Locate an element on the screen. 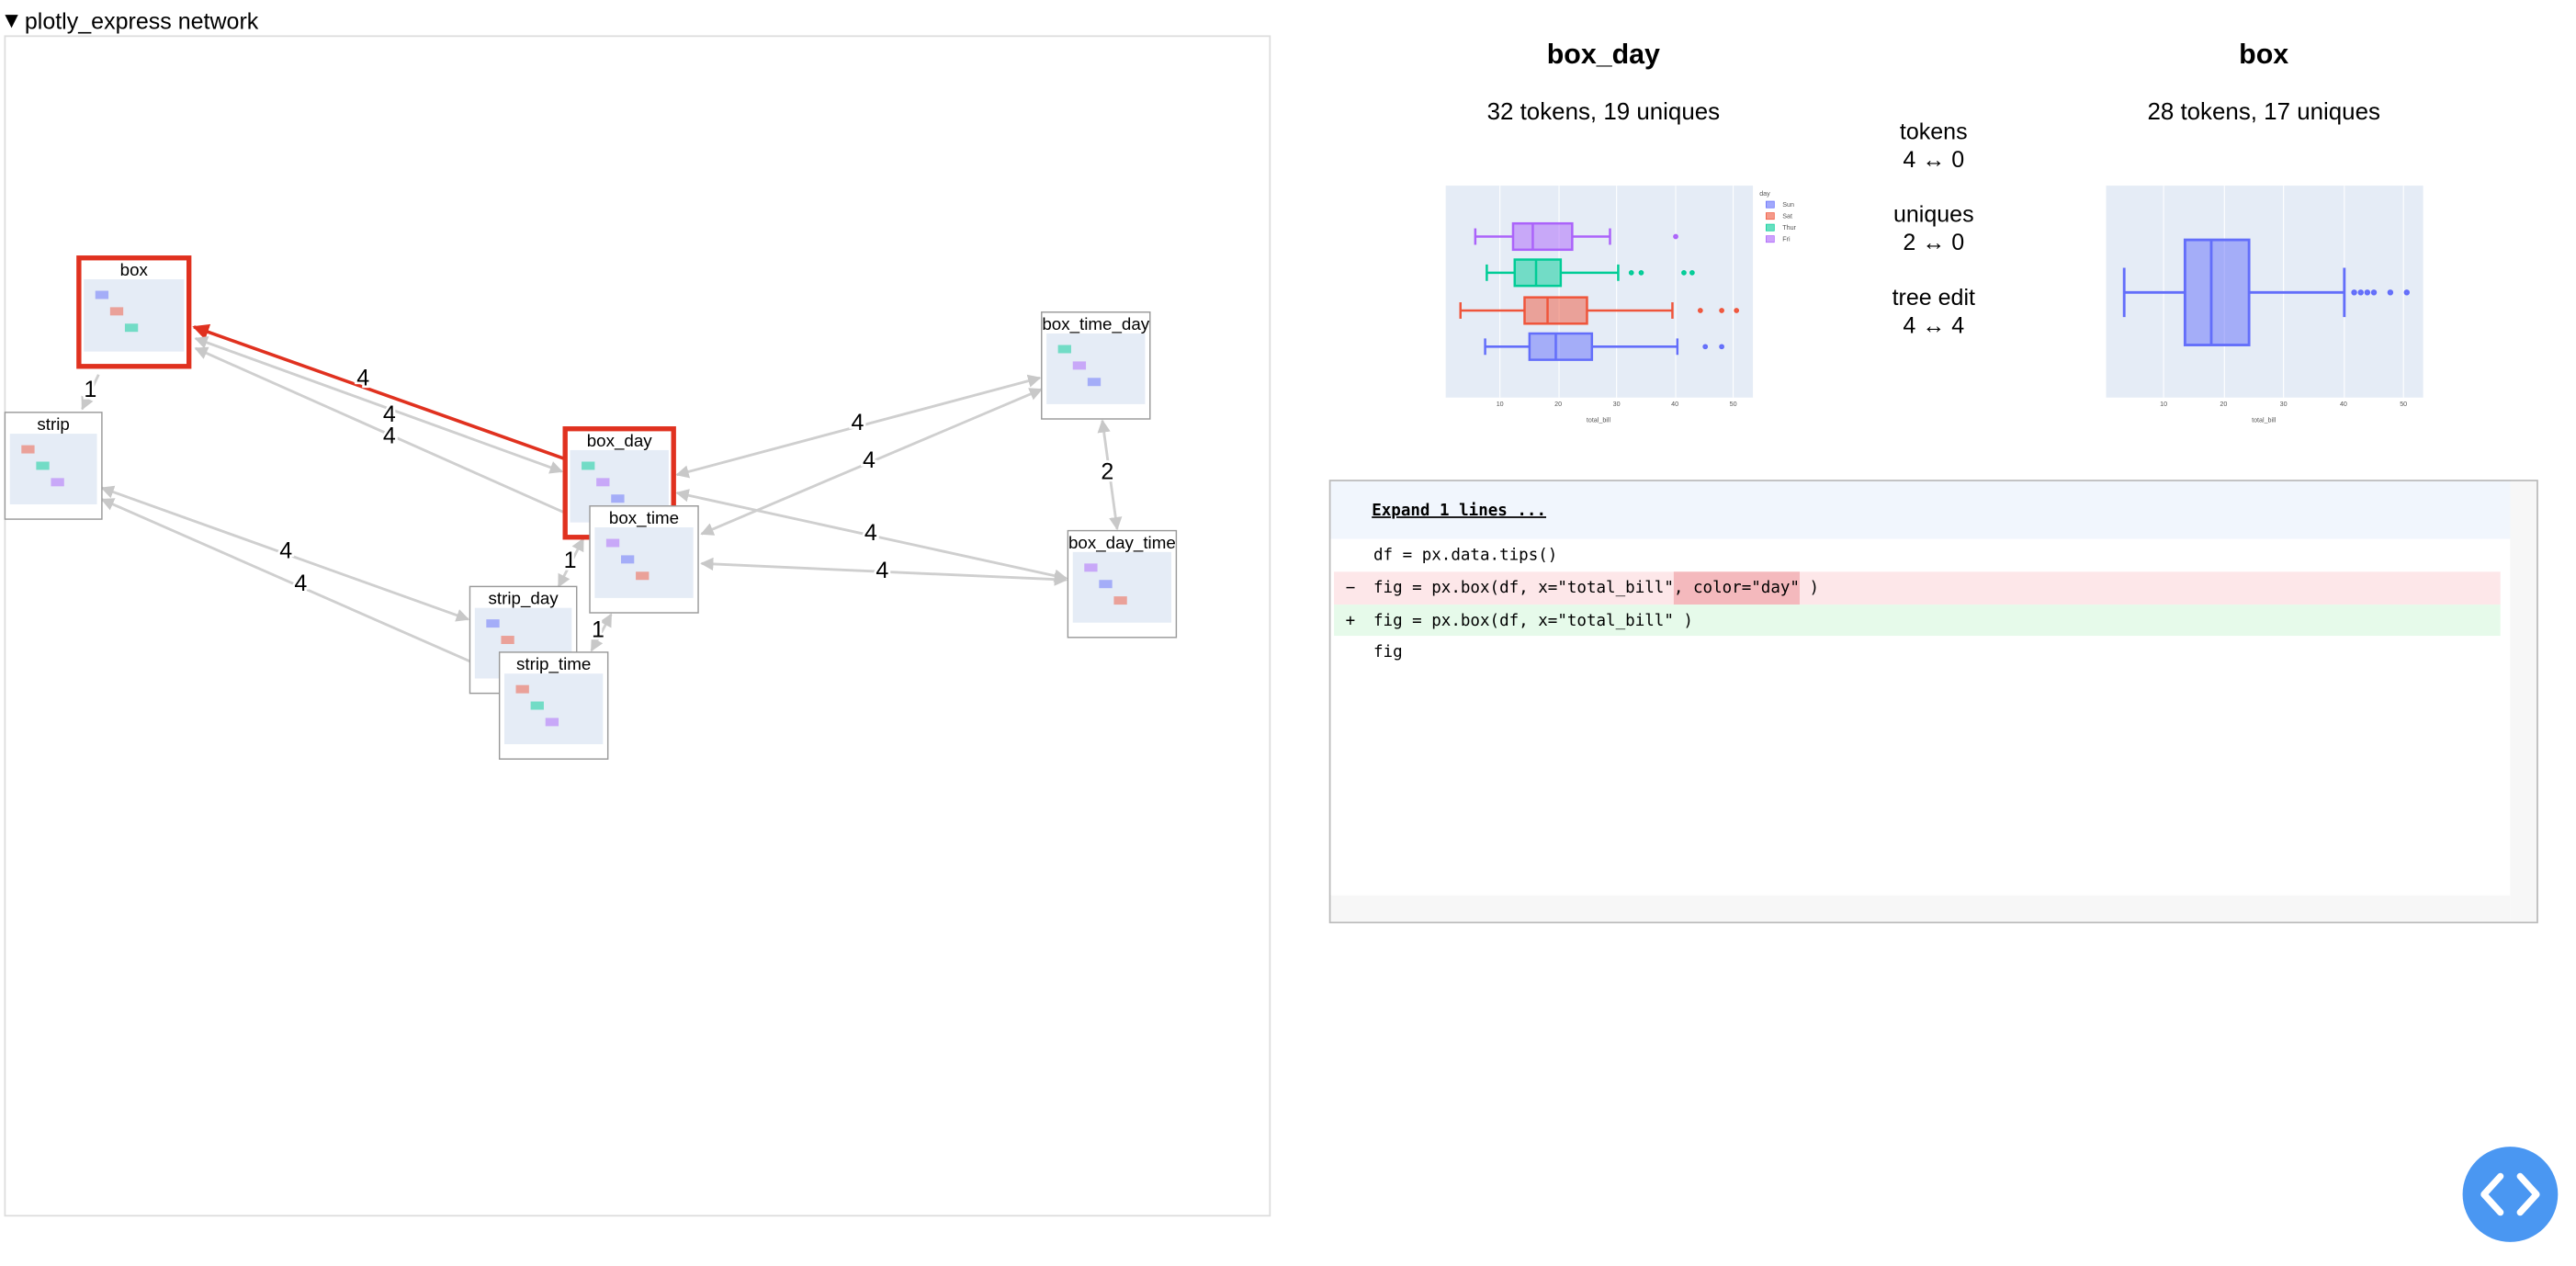 Image resolution: width=2576 pixels, height=1266 pixels. node-label: box_day is located at coordinates (620, 441).